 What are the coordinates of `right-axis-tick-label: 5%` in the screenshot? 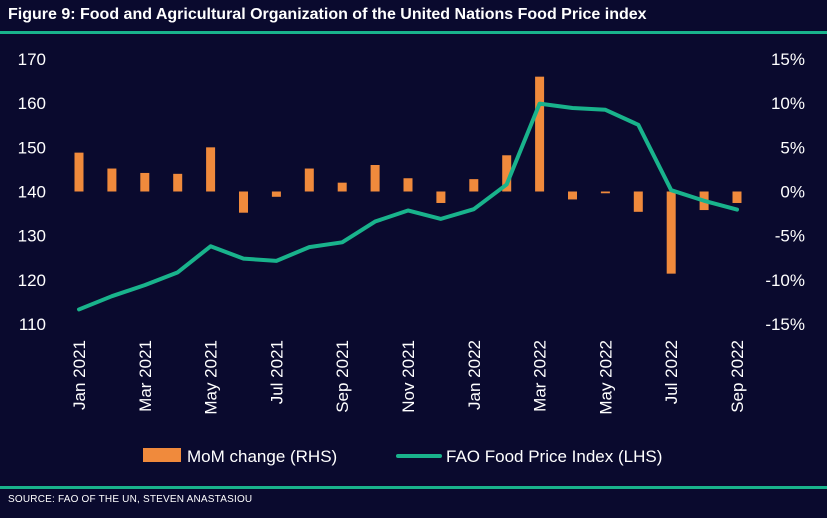 It's located at (792, 147).